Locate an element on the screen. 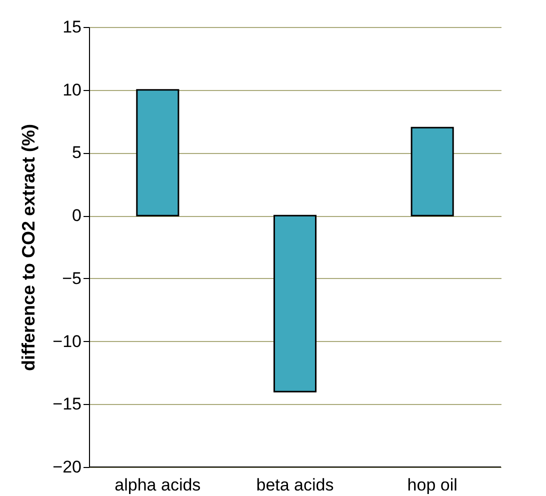  y-tick-label: 5 is located at coordinates (77, 152).